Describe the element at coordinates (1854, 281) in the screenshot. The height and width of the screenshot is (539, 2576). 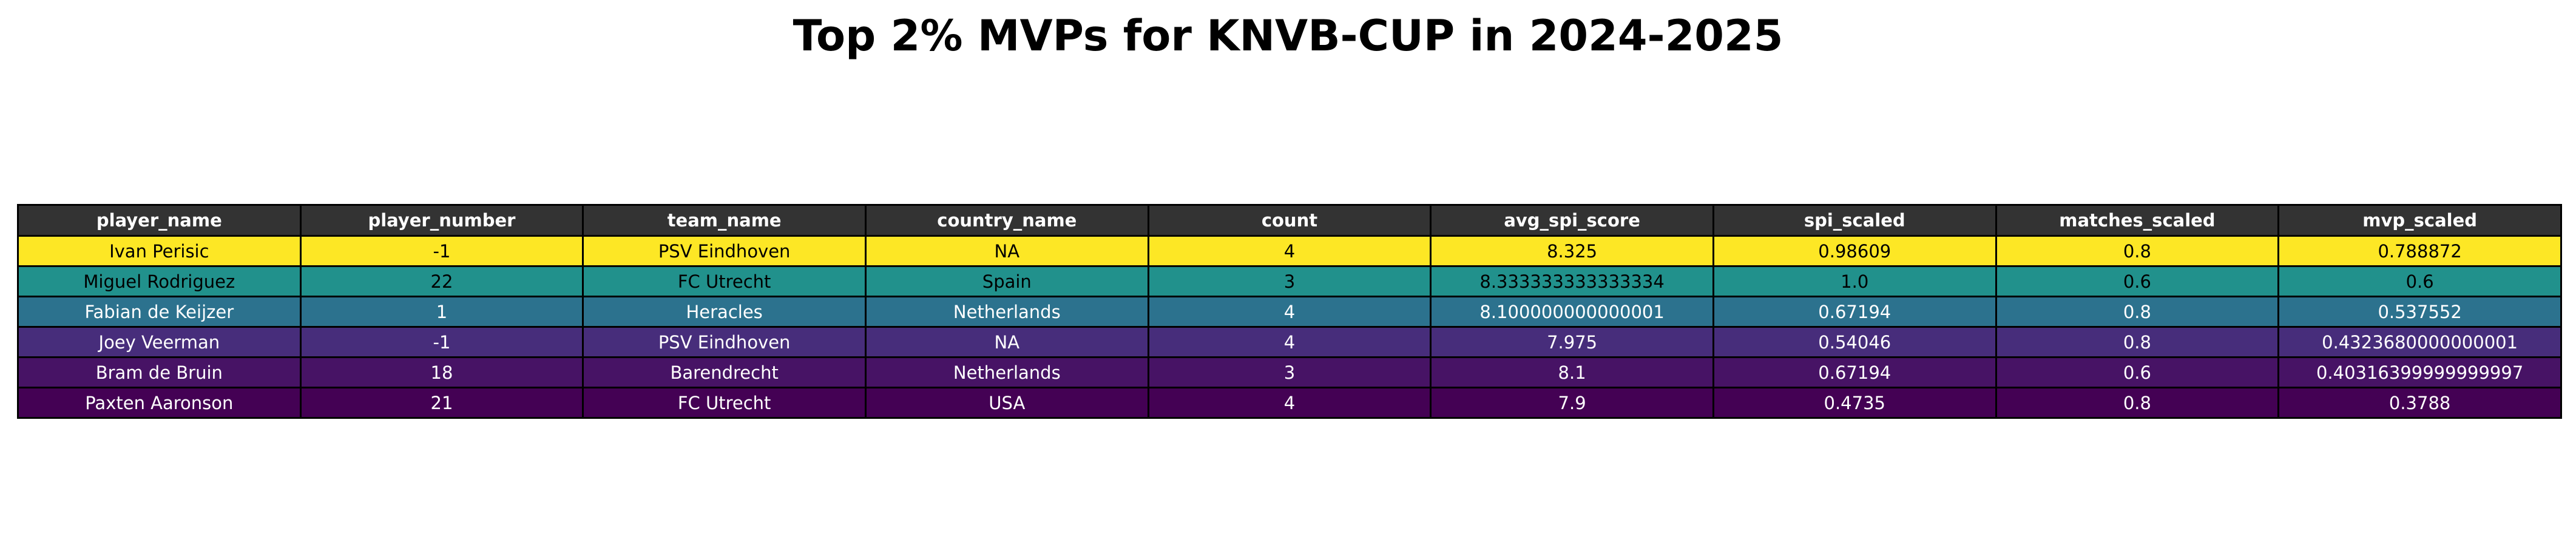
I see `table-cell-spi-scaled: 1.0` at that location.